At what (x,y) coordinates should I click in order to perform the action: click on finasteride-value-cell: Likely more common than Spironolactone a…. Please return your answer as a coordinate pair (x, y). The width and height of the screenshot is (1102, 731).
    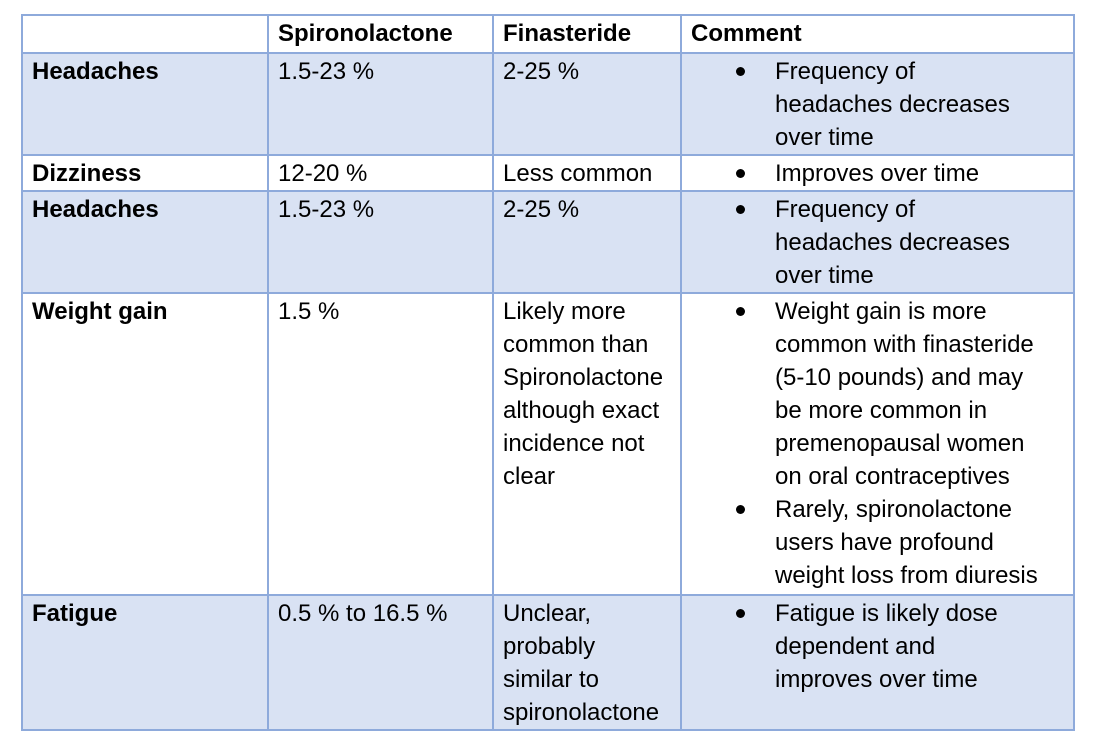
    Looking at the image, I should click on (587, 444).